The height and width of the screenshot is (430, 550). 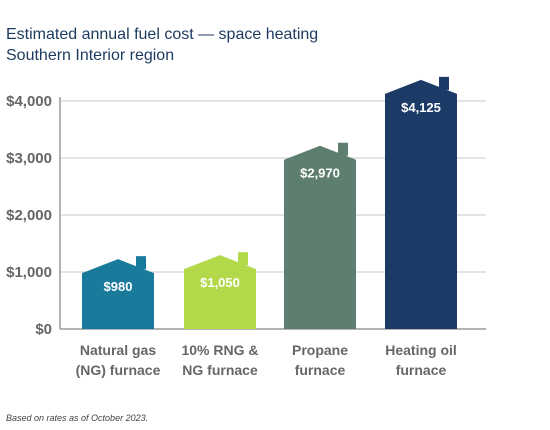 What do you see at coordinates (43, 329) in the screenshot?
I see `y-tick-label: $0` at bounding box center [43, 329].